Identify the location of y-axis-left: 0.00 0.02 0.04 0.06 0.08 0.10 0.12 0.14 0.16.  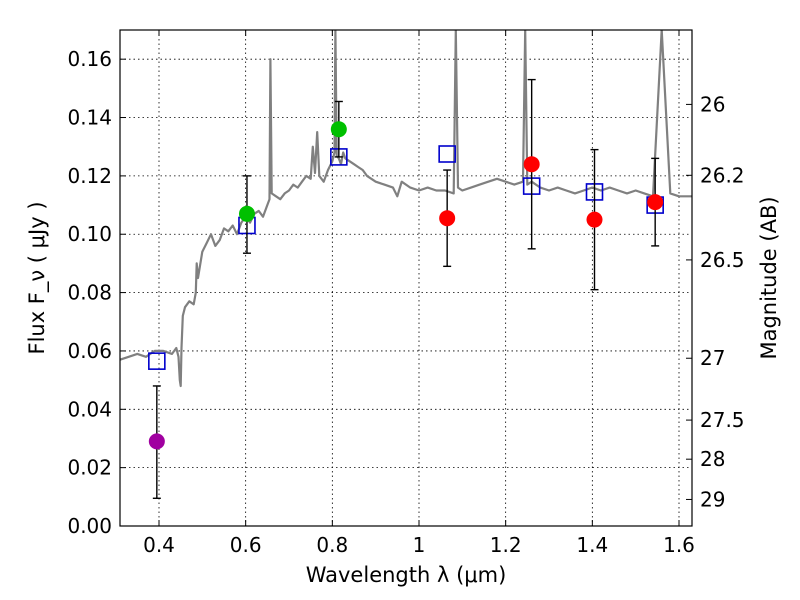
(96, 292).